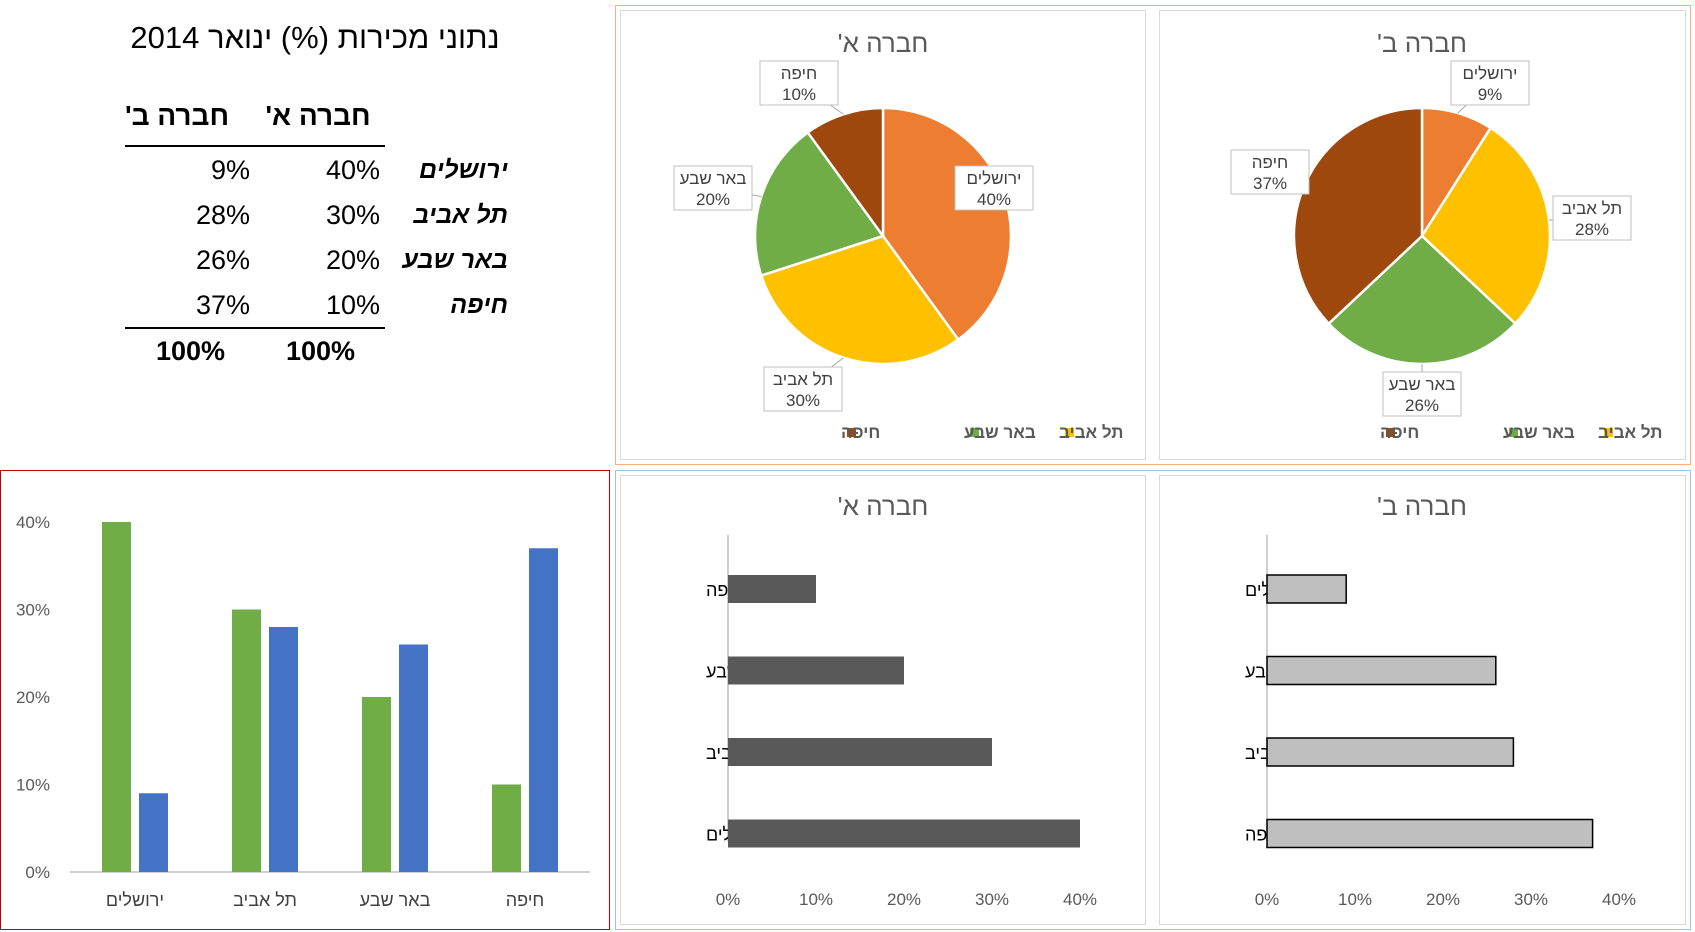 This screenshot has height=932, width=1695. What do you see at coordinates (230, 170) in the screenshot?
I see `row-value-b: 9%` at bounding box center [230, 170].